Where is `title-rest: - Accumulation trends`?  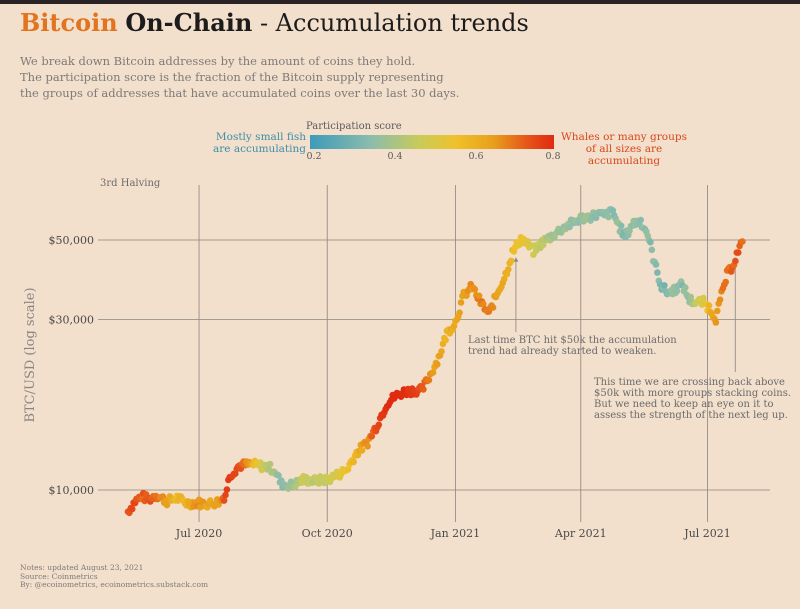 title-rest: - Accumulation trends is located at coordinates (390, 23).